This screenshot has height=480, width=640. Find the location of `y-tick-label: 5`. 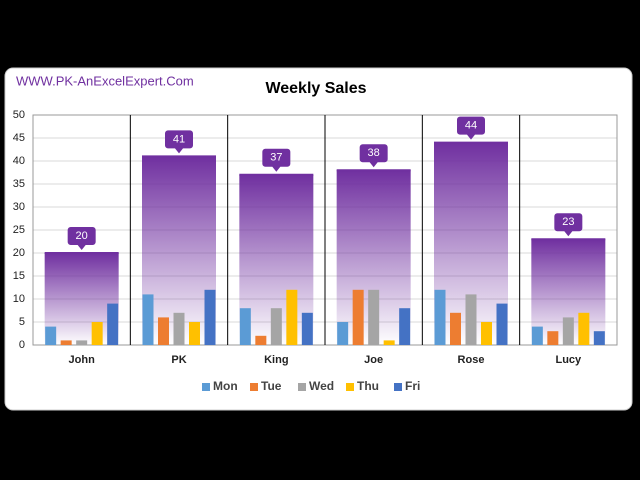

y-tick-label: 5 is located at coordinates (22, 322).